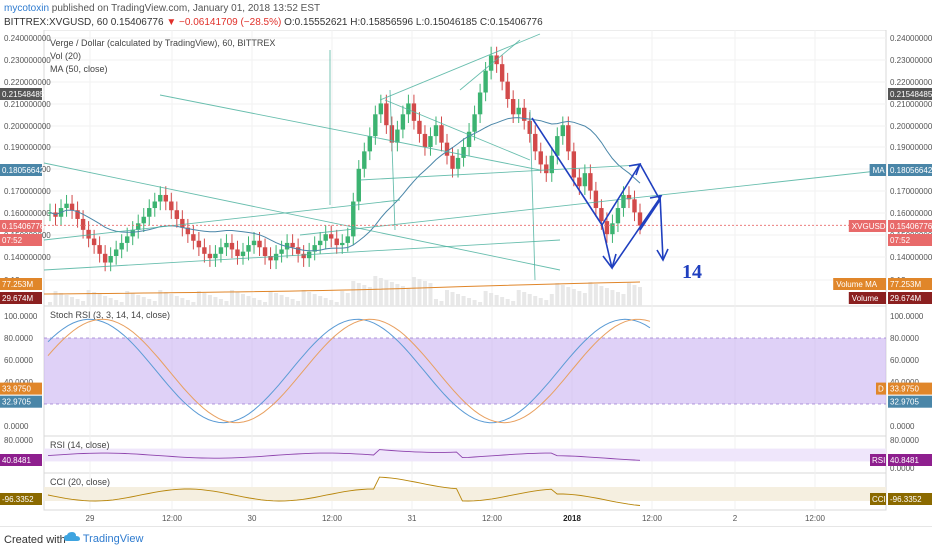  Describe the element at coordinates (904, 389) in the screenshot. I see `stoch-tag-right-text: 33.9750` at that location.